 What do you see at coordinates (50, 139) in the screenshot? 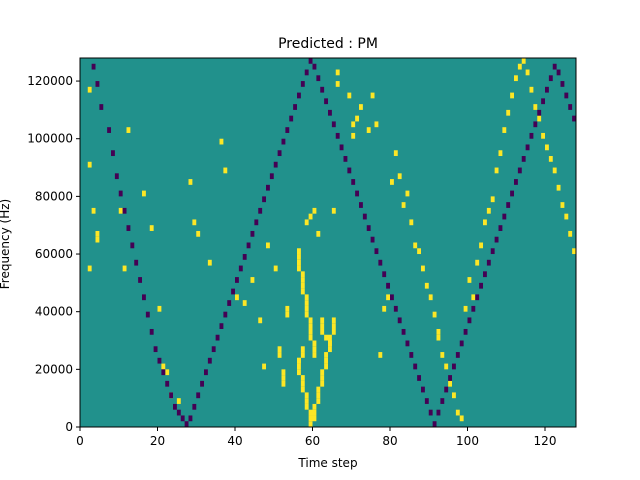
I see `y-tick-label: 100000` at bounding box center [50, 139].